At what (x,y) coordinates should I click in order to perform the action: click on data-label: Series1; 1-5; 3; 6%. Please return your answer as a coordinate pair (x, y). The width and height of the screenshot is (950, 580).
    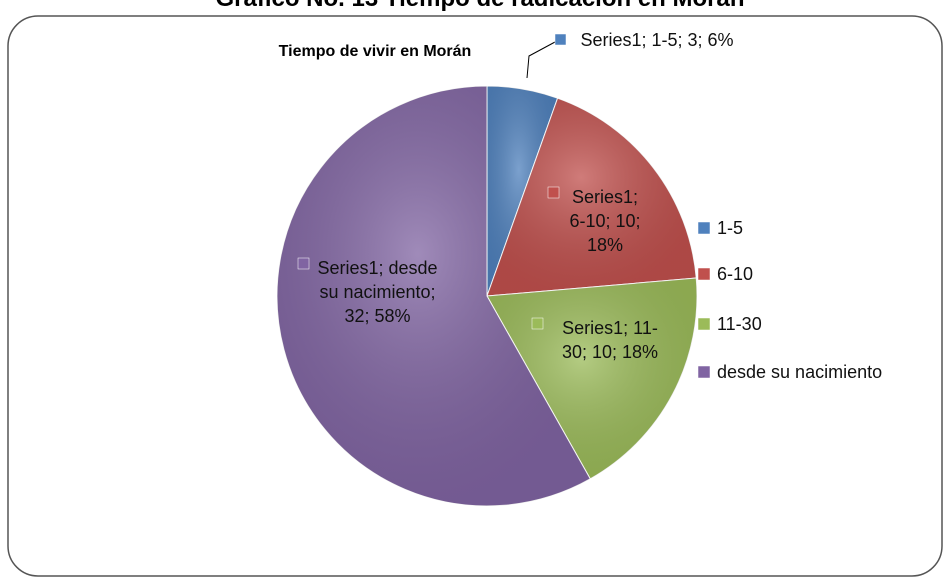
    Looking at the image, I should click on (657, 40).